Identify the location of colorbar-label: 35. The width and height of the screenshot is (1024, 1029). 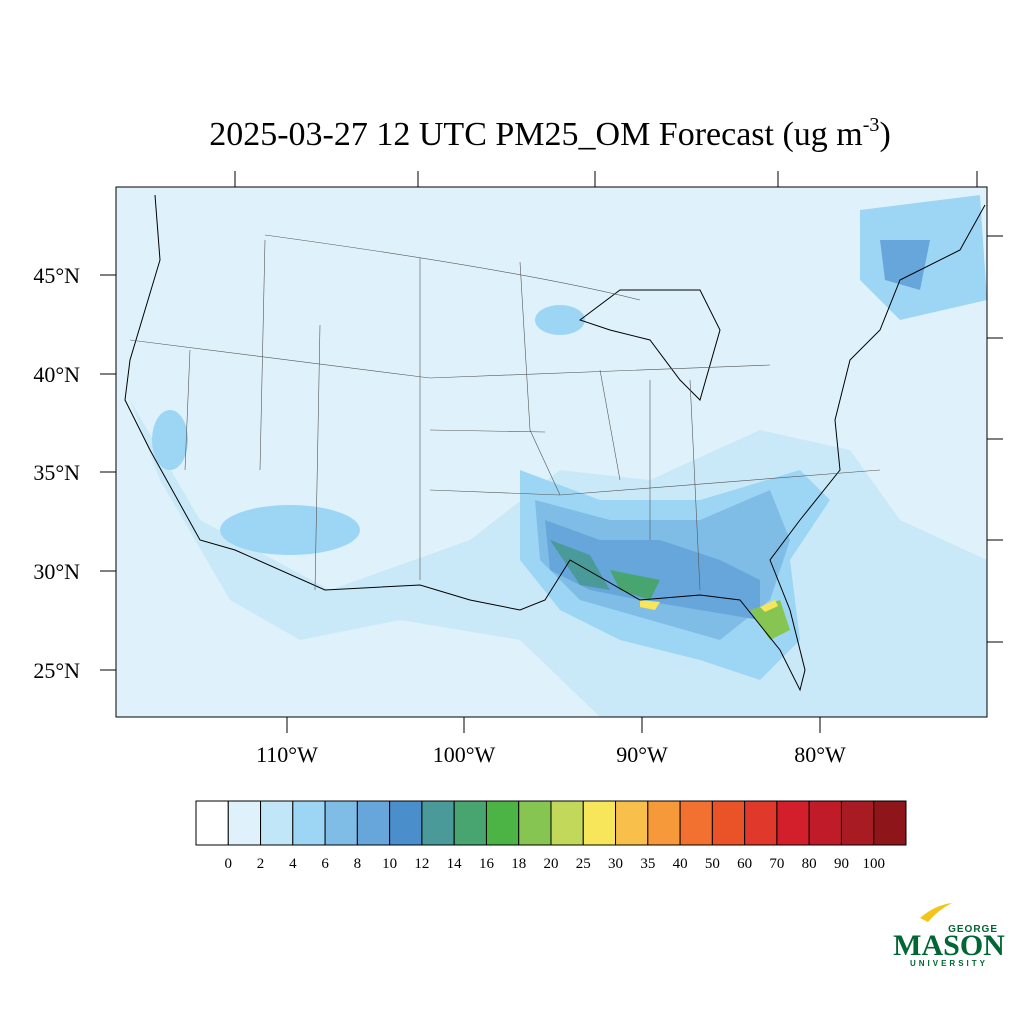
(647, 864).